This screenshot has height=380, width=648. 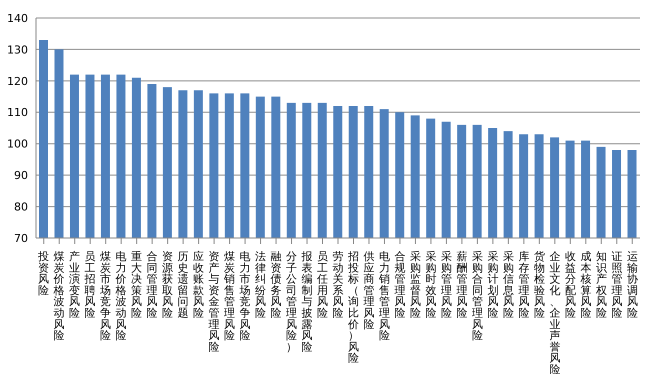 I want to click on x-tick-label: 员工招聘风险, so click(x=90, y=285).